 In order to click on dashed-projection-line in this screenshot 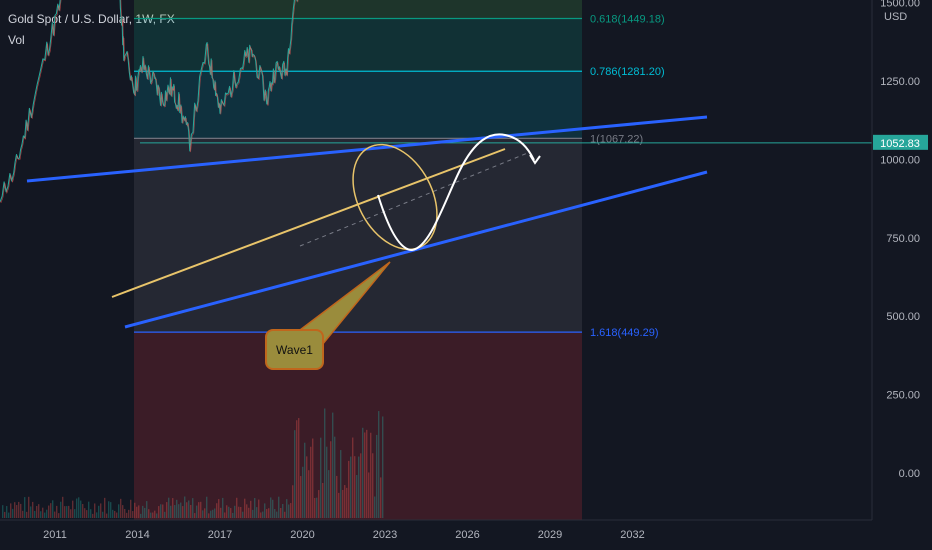, I will do `click(415, 199)`.